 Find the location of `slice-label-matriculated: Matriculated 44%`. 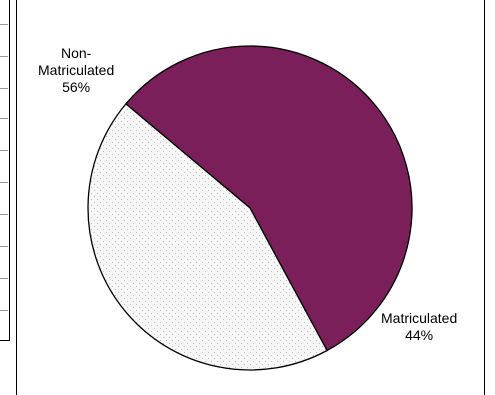

slice-label-matriculated: Matriculated 44% is located at coordinates (419, 327).